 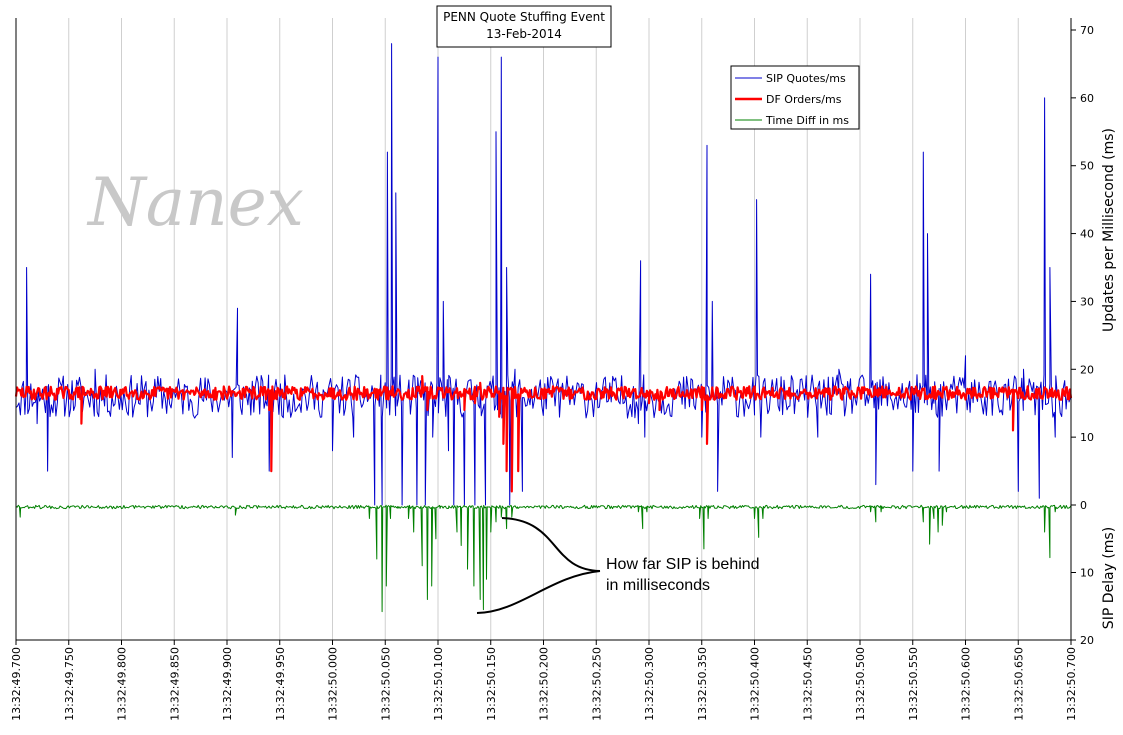 I want to click on y-upper-tick-label: 70, so click(x=1087, y=30).